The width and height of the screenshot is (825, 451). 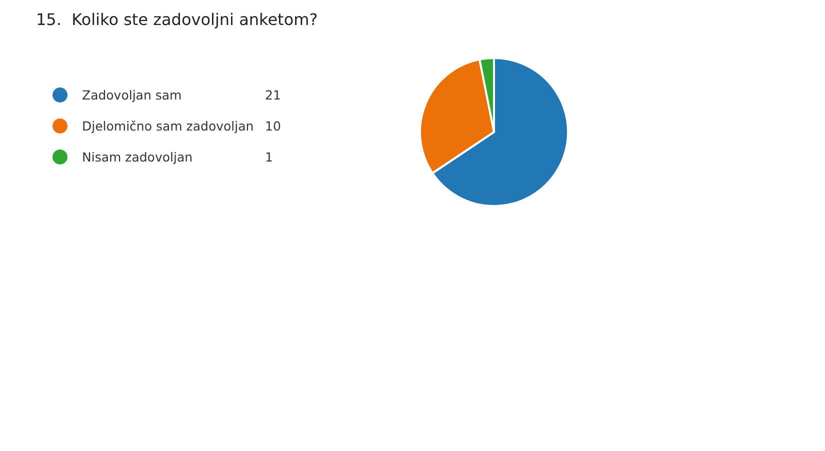 What do you see at coordinates (269, 156) in the screenshot?
I see `data-label: 1` at bounding box center [269, 156].